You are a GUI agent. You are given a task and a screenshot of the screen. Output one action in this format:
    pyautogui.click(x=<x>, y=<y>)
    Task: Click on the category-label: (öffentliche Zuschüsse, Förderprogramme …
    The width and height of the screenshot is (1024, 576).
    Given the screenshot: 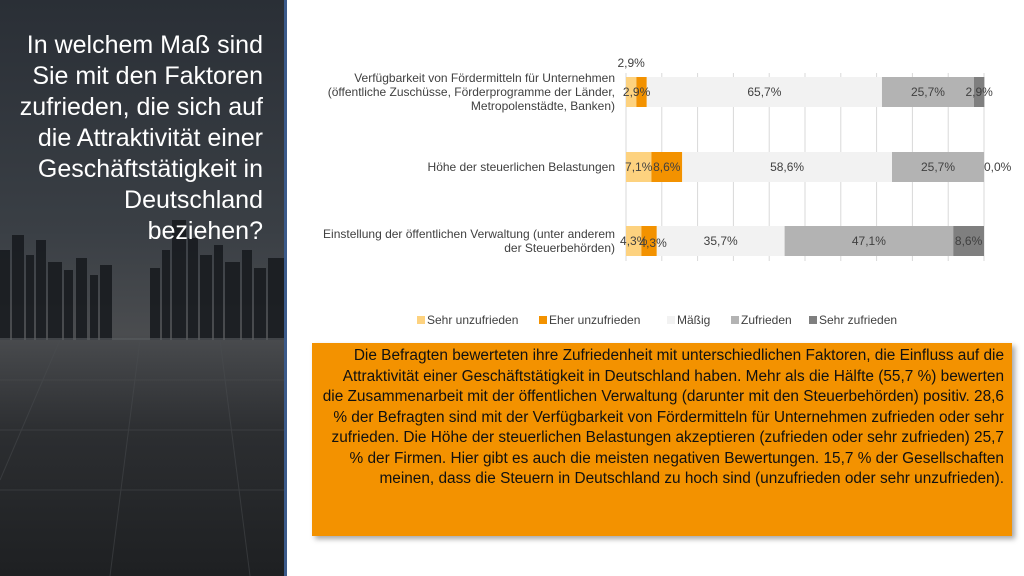 What is the action you would take?
    pyautogui.click(x=471, y=92)
    